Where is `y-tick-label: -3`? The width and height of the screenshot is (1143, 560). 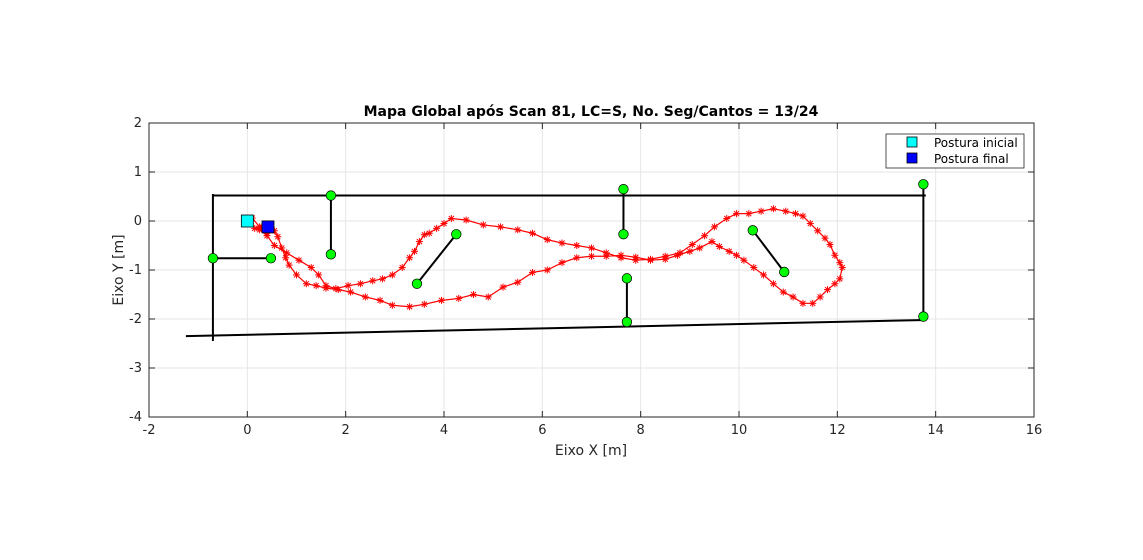 y-tick-label: -3 is located at coordinates (135, 368).